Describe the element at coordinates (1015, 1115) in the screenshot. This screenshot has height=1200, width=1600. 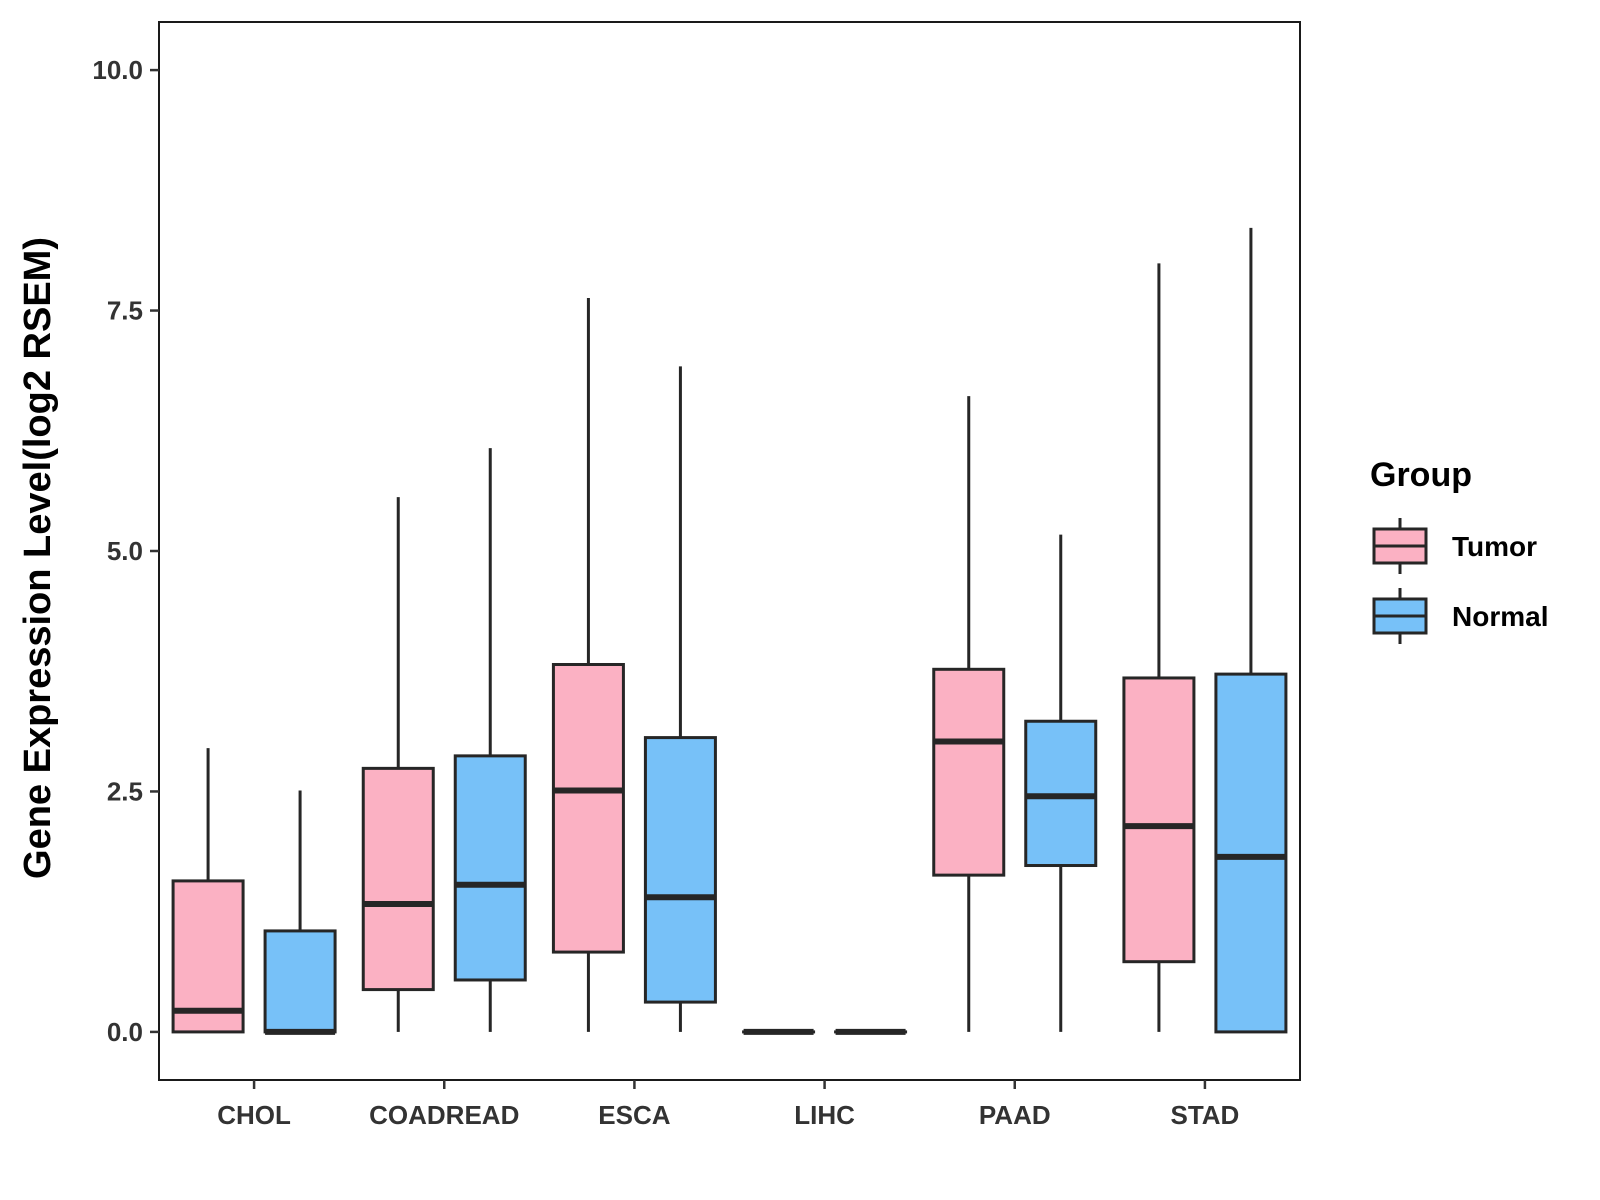
I see `x-tick-label: PAAD` at that location.